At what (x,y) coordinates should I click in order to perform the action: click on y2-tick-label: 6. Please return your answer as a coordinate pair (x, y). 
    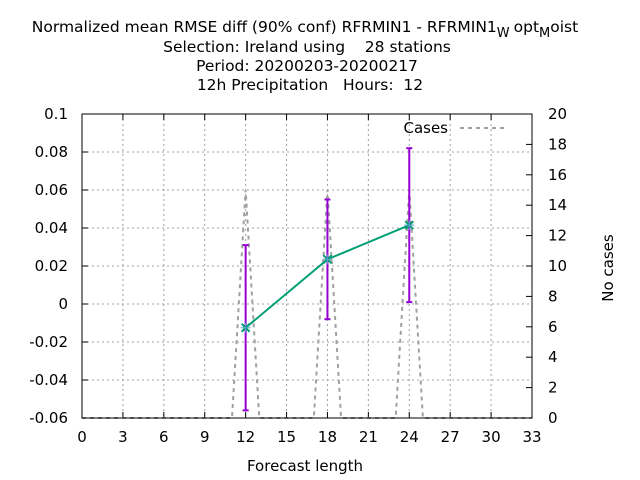
    Looking at the image, I should click on (553, 327).